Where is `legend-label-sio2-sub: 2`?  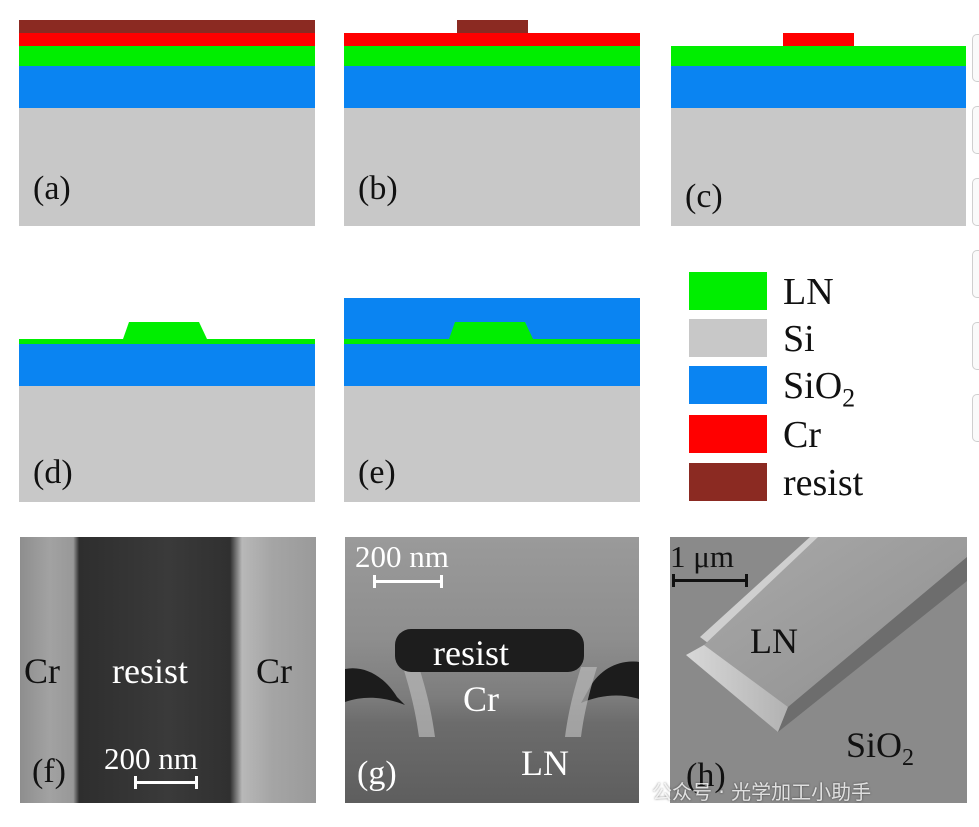
legend-label-sio2-sub: 2 is located at coordinates (849, 398).